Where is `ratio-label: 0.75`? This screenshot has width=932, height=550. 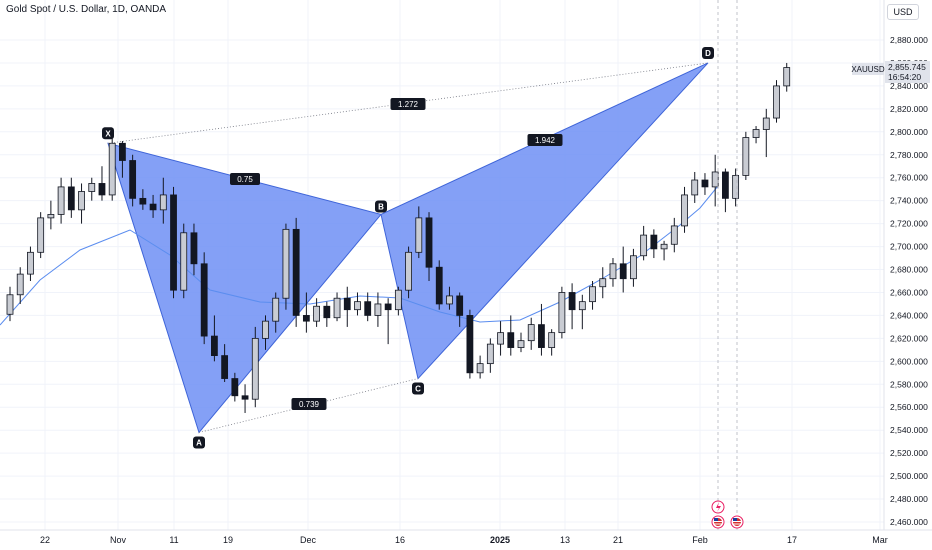
ratio-label: 0.75 is located at coordinates (245, 179).